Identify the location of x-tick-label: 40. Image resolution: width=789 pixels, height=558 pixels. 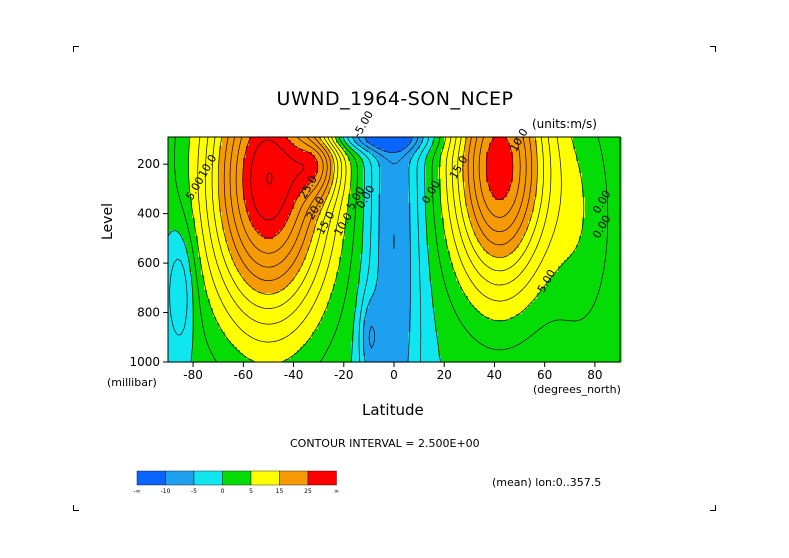
(494, 375).